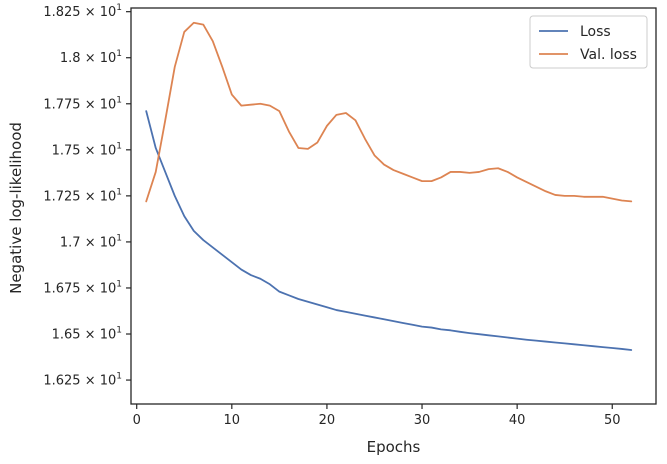  What do you see at coordinates (422, 420) in the screenshot?
I see `x-tick-label: 30` at bounding box center [422, 420].